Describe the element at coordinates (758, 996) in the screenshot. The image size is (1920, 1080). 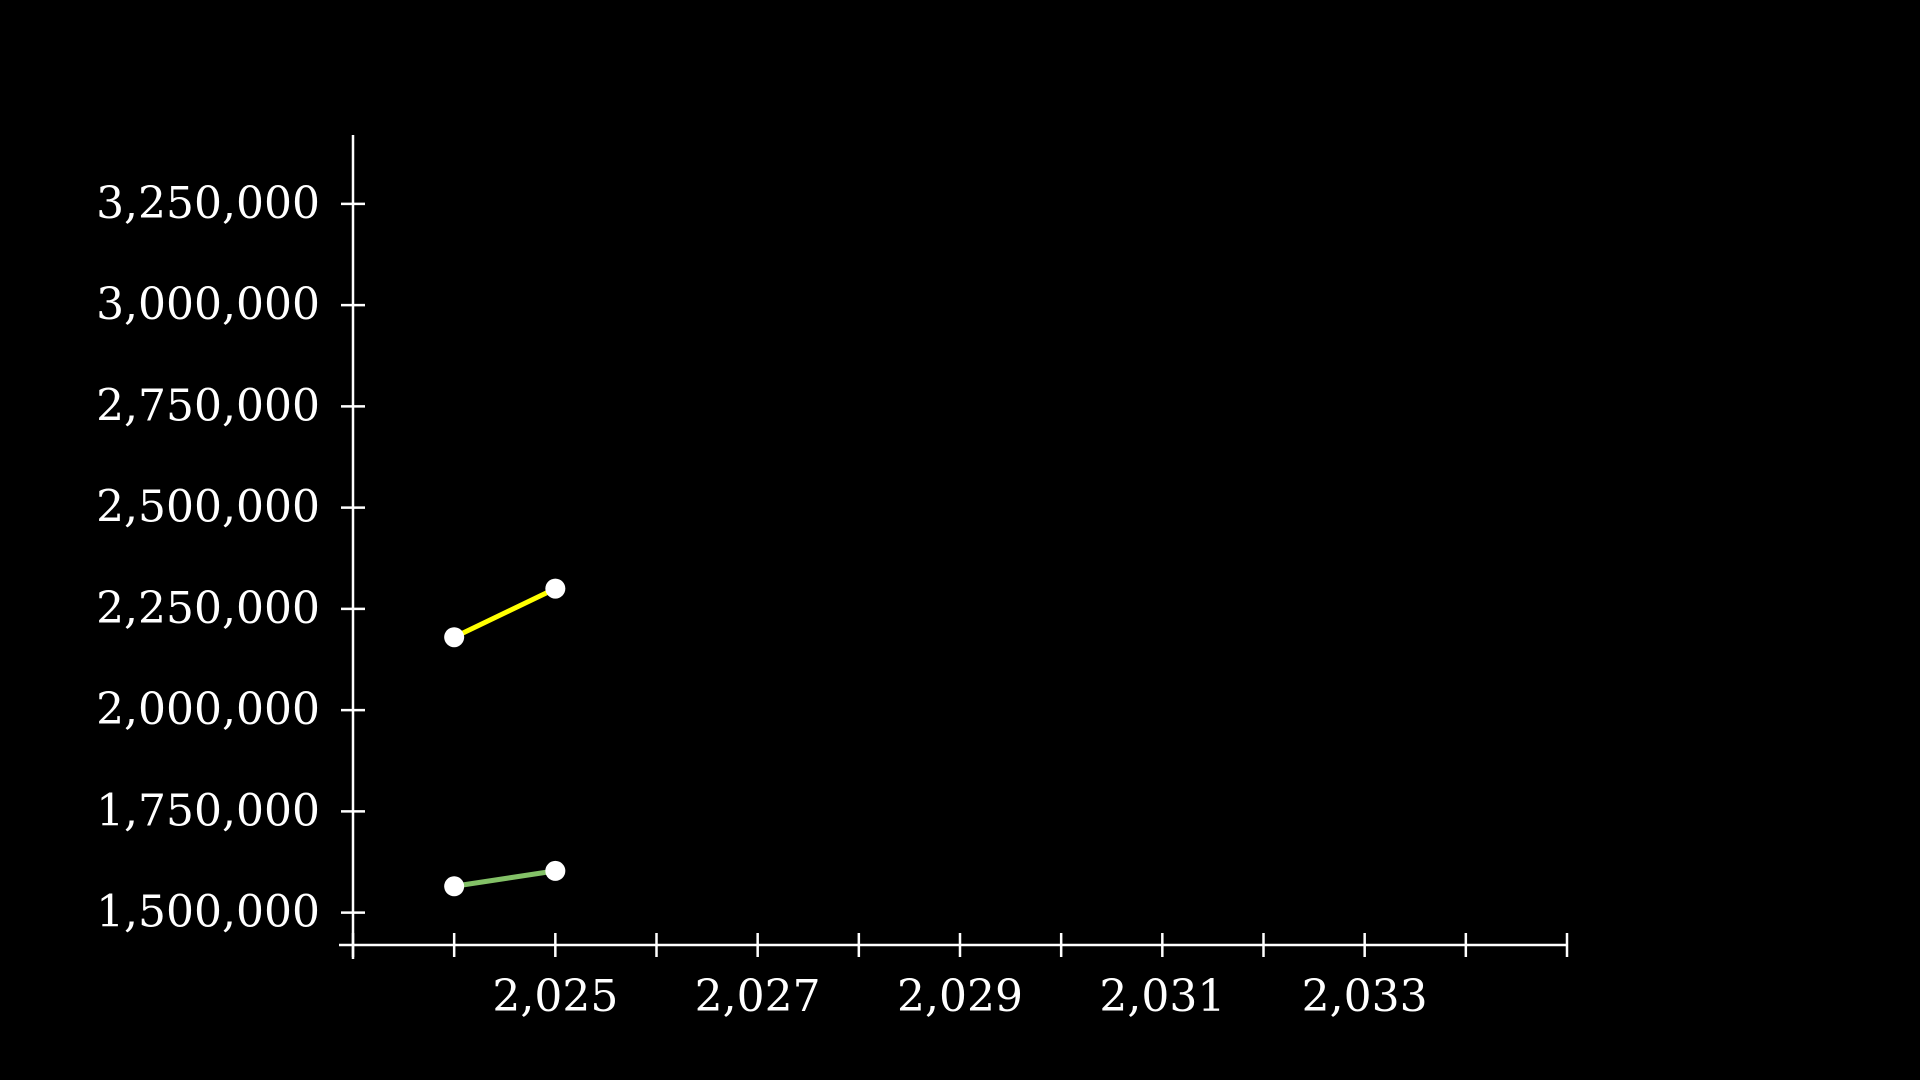
I see `x-tick-label: 2,027` at that location.